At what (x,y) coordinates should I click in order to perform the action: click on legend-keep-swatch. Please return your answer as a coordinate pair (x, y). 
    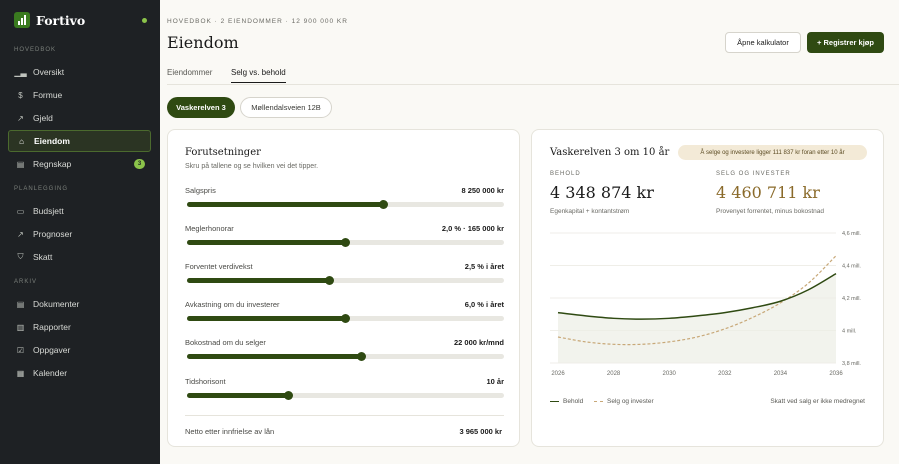
    Looking at the image, I should click on (554, 401).